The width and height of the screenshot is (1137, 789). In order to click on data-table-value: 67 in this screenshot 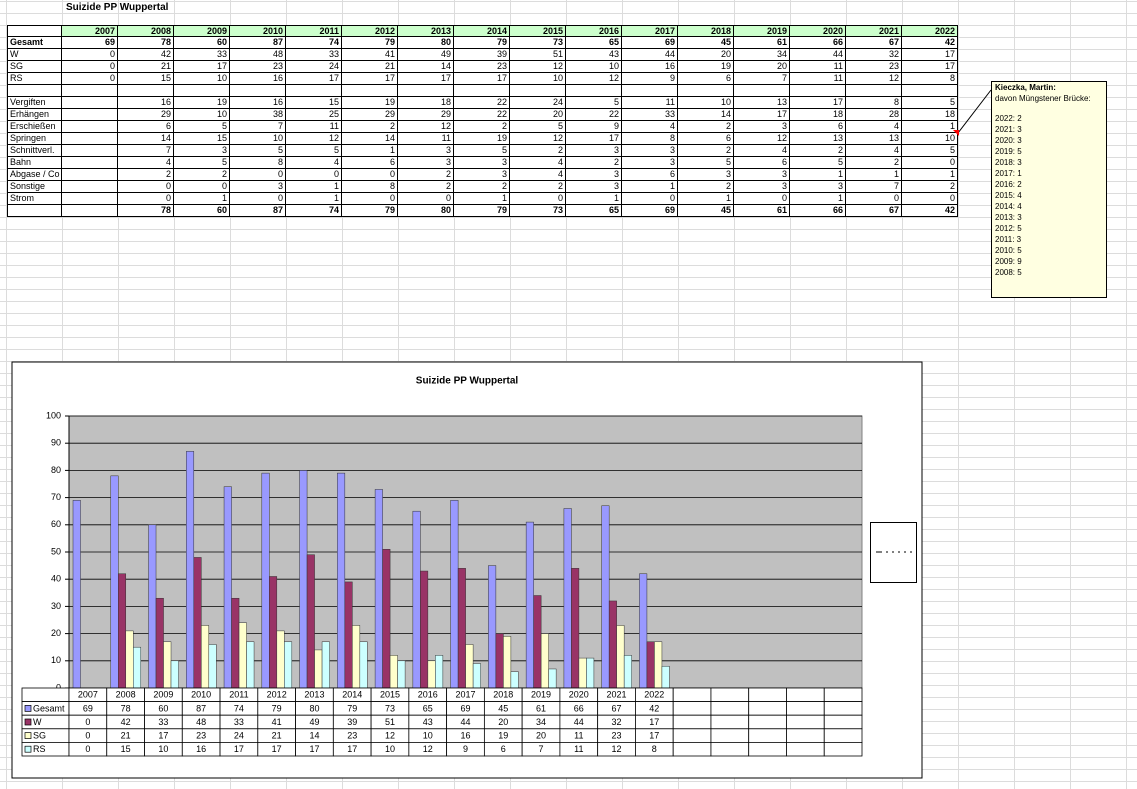, I will do `click(617, 708)`.